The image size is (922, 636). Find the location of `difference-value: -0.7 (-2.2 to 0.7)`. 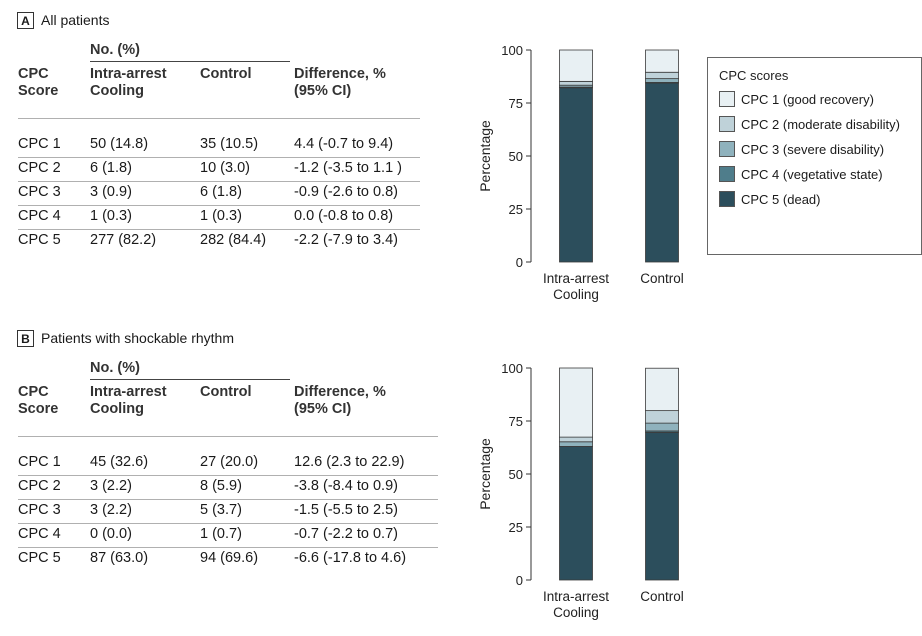

difference-value: -0.7 (-2.2 to 0.7) is located at coordinates (346, 534).